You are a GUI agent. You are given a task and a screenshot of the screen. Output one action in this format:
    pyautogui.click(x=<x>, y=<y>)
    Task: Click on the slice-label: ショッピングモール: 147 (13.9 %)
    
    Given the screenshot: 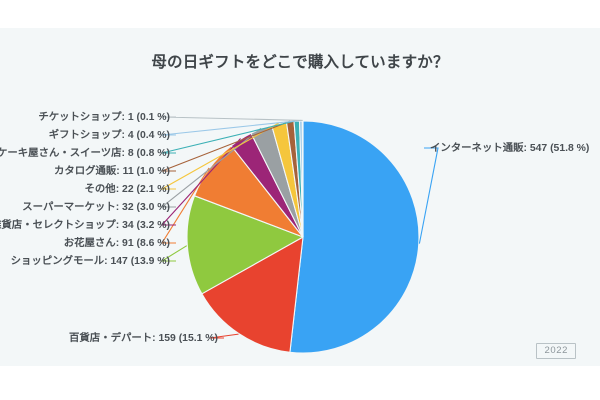 What is the action you would take?
    pyautogui.click(x=90, y=260)
    